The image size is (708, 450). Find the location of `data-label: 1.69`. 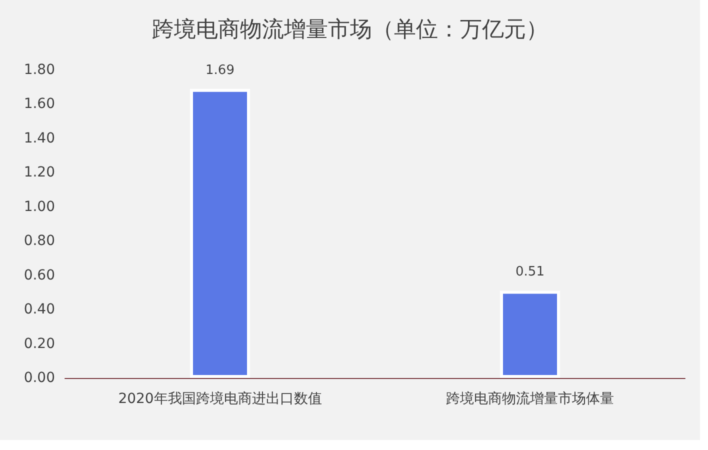

data-label: 1.69 is located at coordinates (220, 70).